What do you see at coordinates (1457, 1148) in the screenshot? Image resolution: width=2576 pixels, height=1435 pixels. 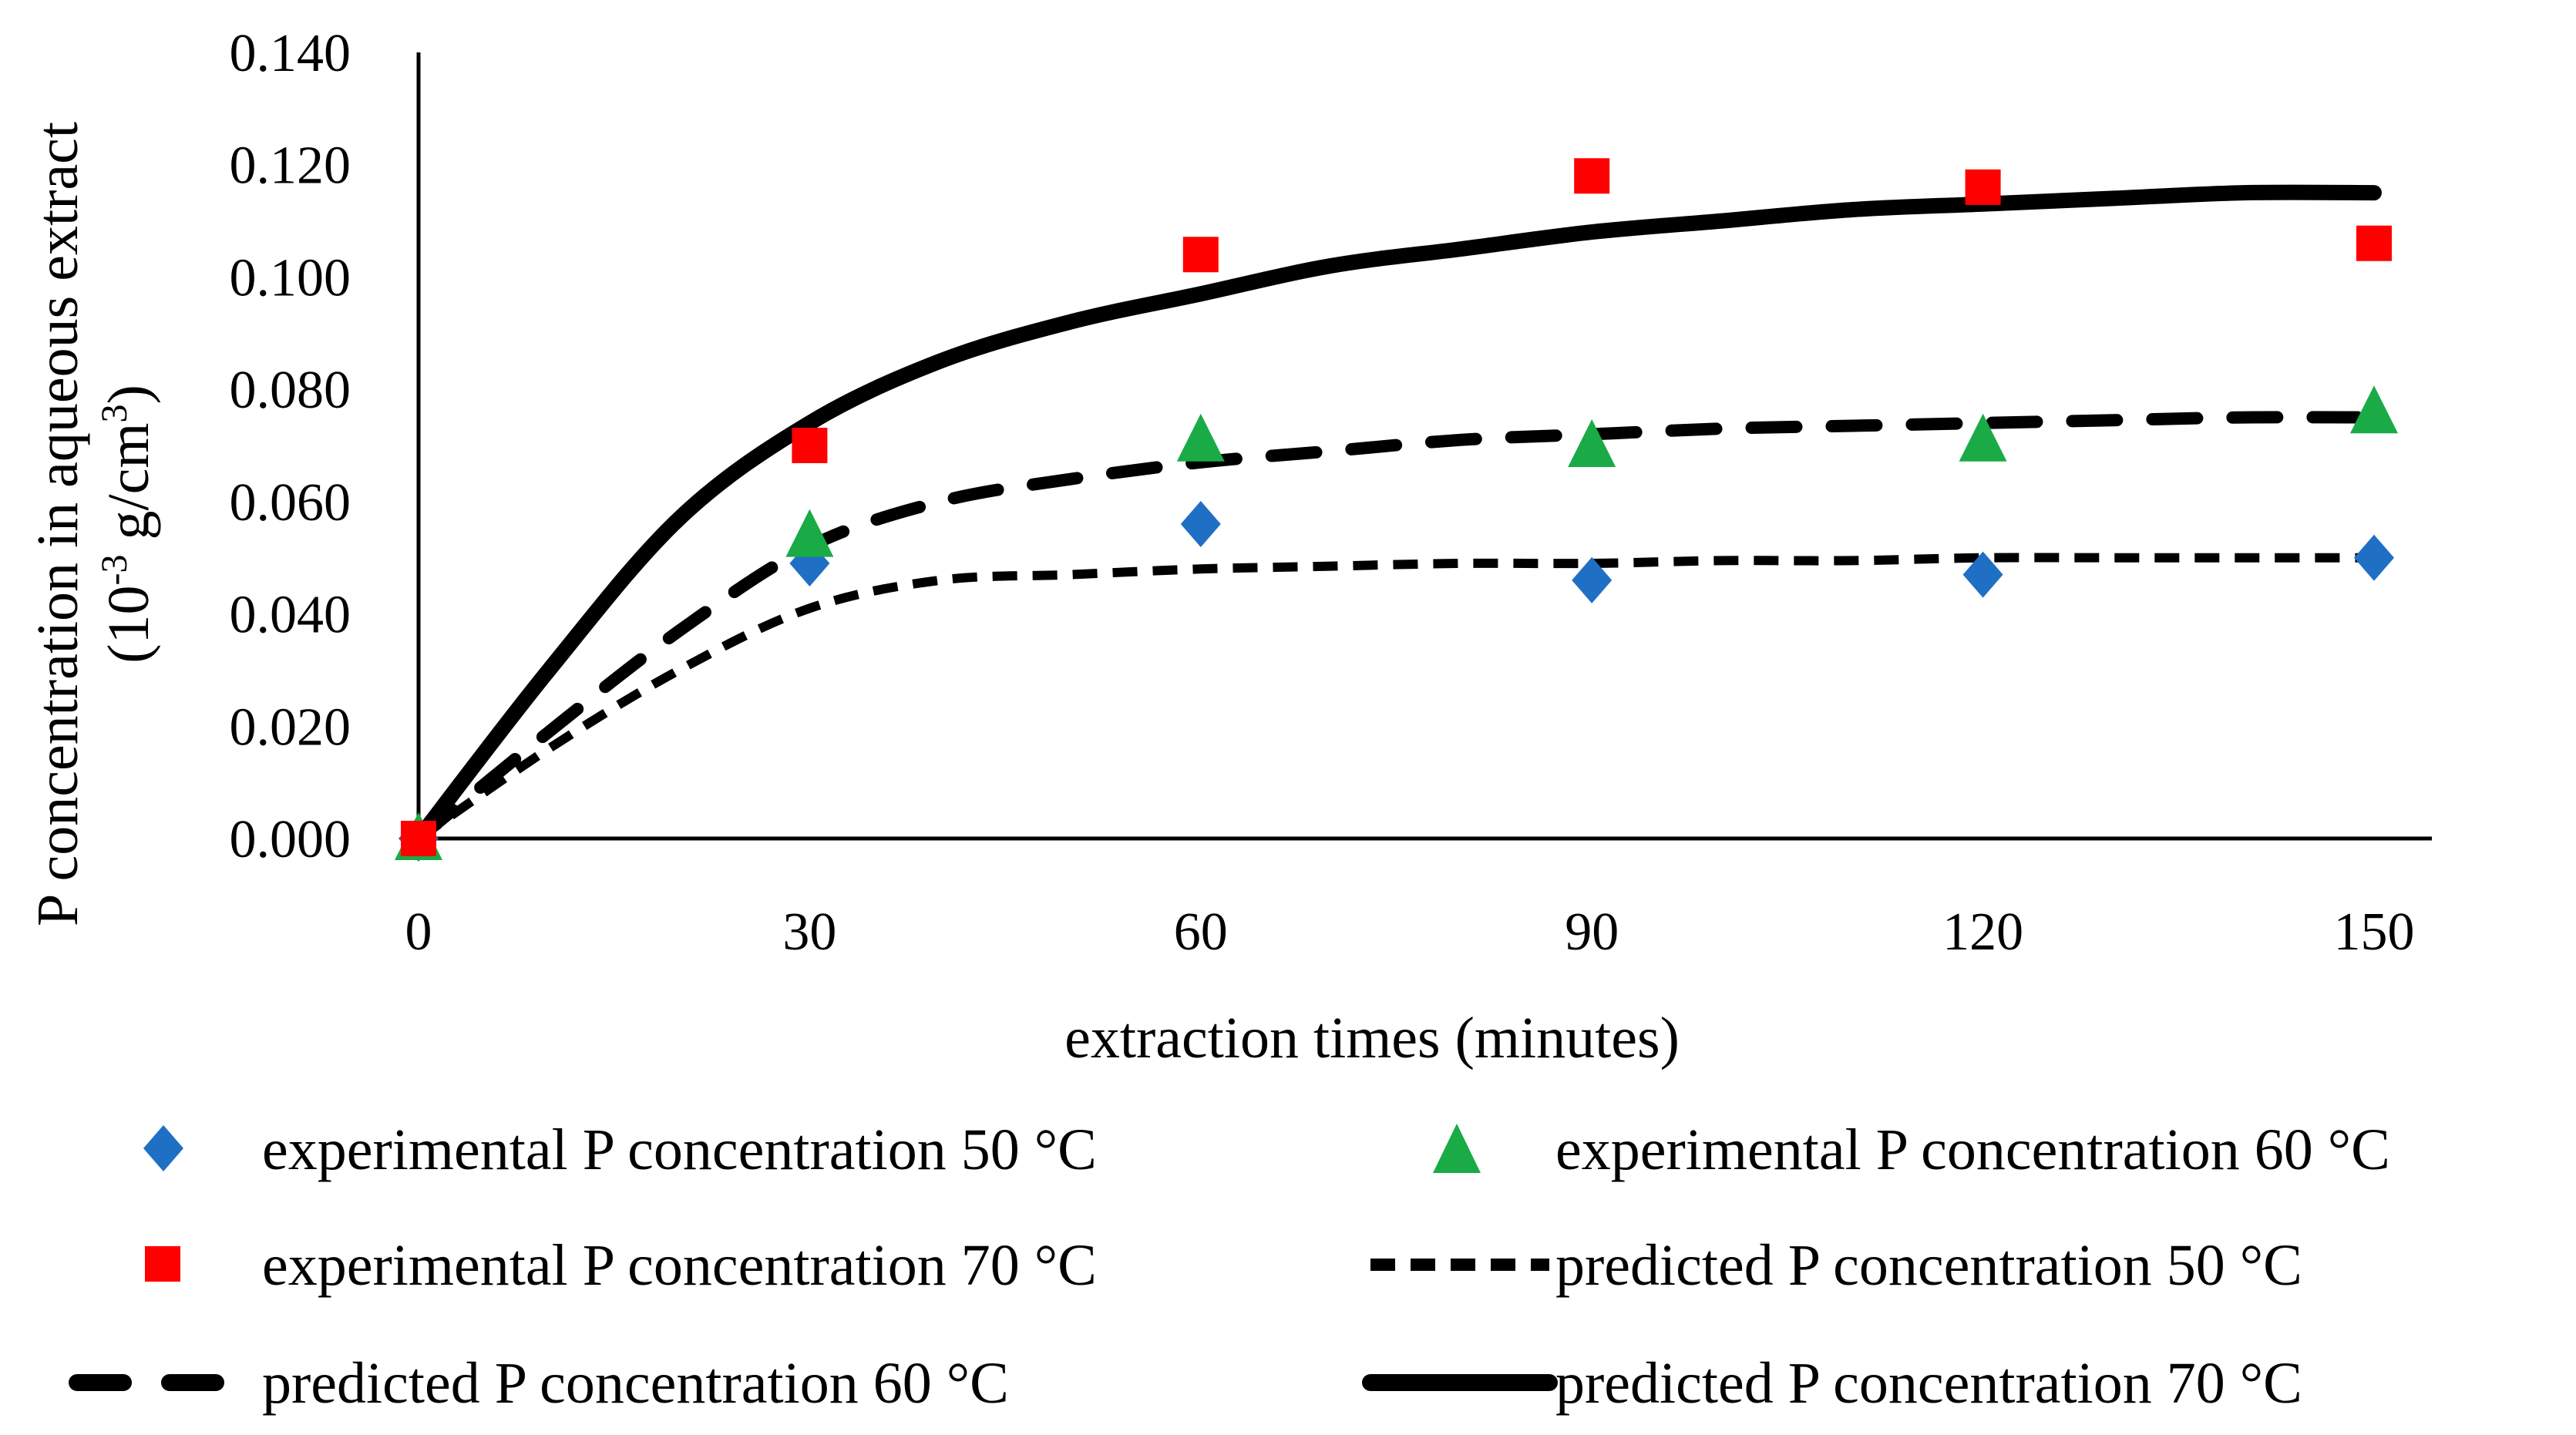 I see `legend-triangle-marker` at bounding box center [1457, 1148].